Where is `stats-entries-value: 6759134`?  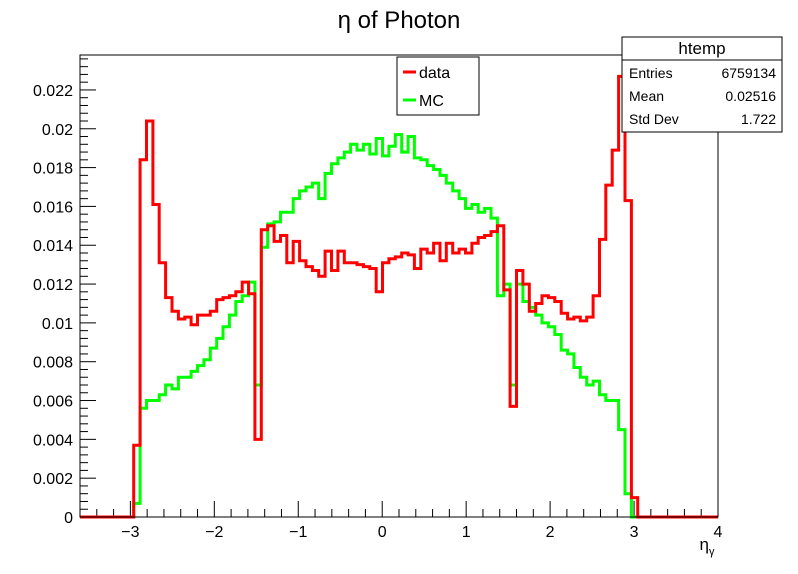
stats-entries-value: 6759134 is located at coordinates (748, 73).